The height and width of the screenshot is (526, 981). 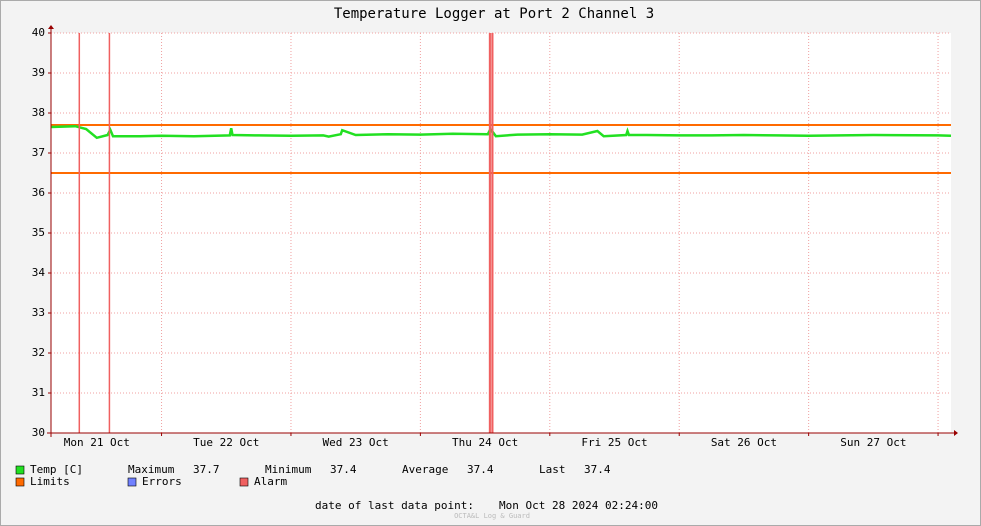 What do you see at coordinates (38, 352) in the screenshot?
I see `y-tick-label: 32` at bounding box center [38, 352].